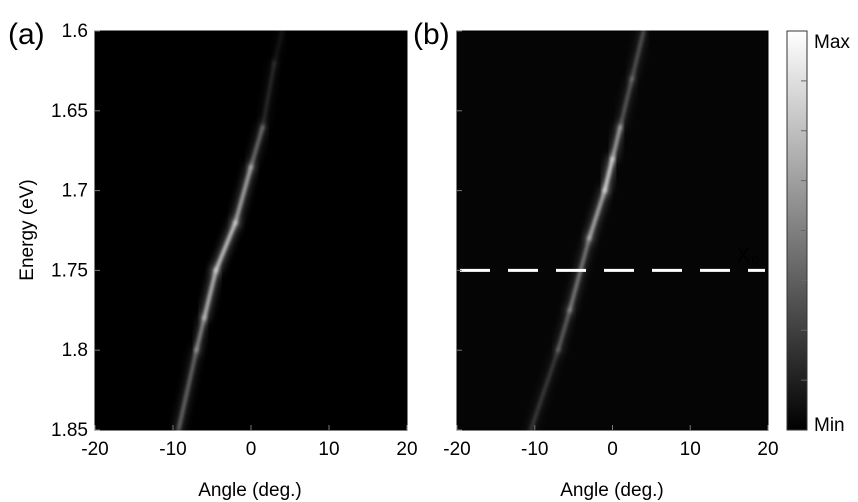 The image size is (858, 502). I want to click on y-tick-label: 1.7, so click(75, 191).